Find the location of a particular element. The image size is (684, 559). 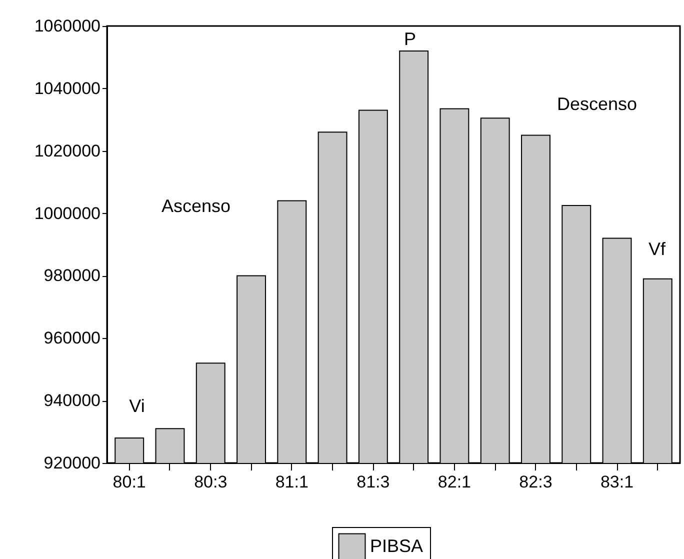

annotation: Vf is located at coordinates (657, 249).